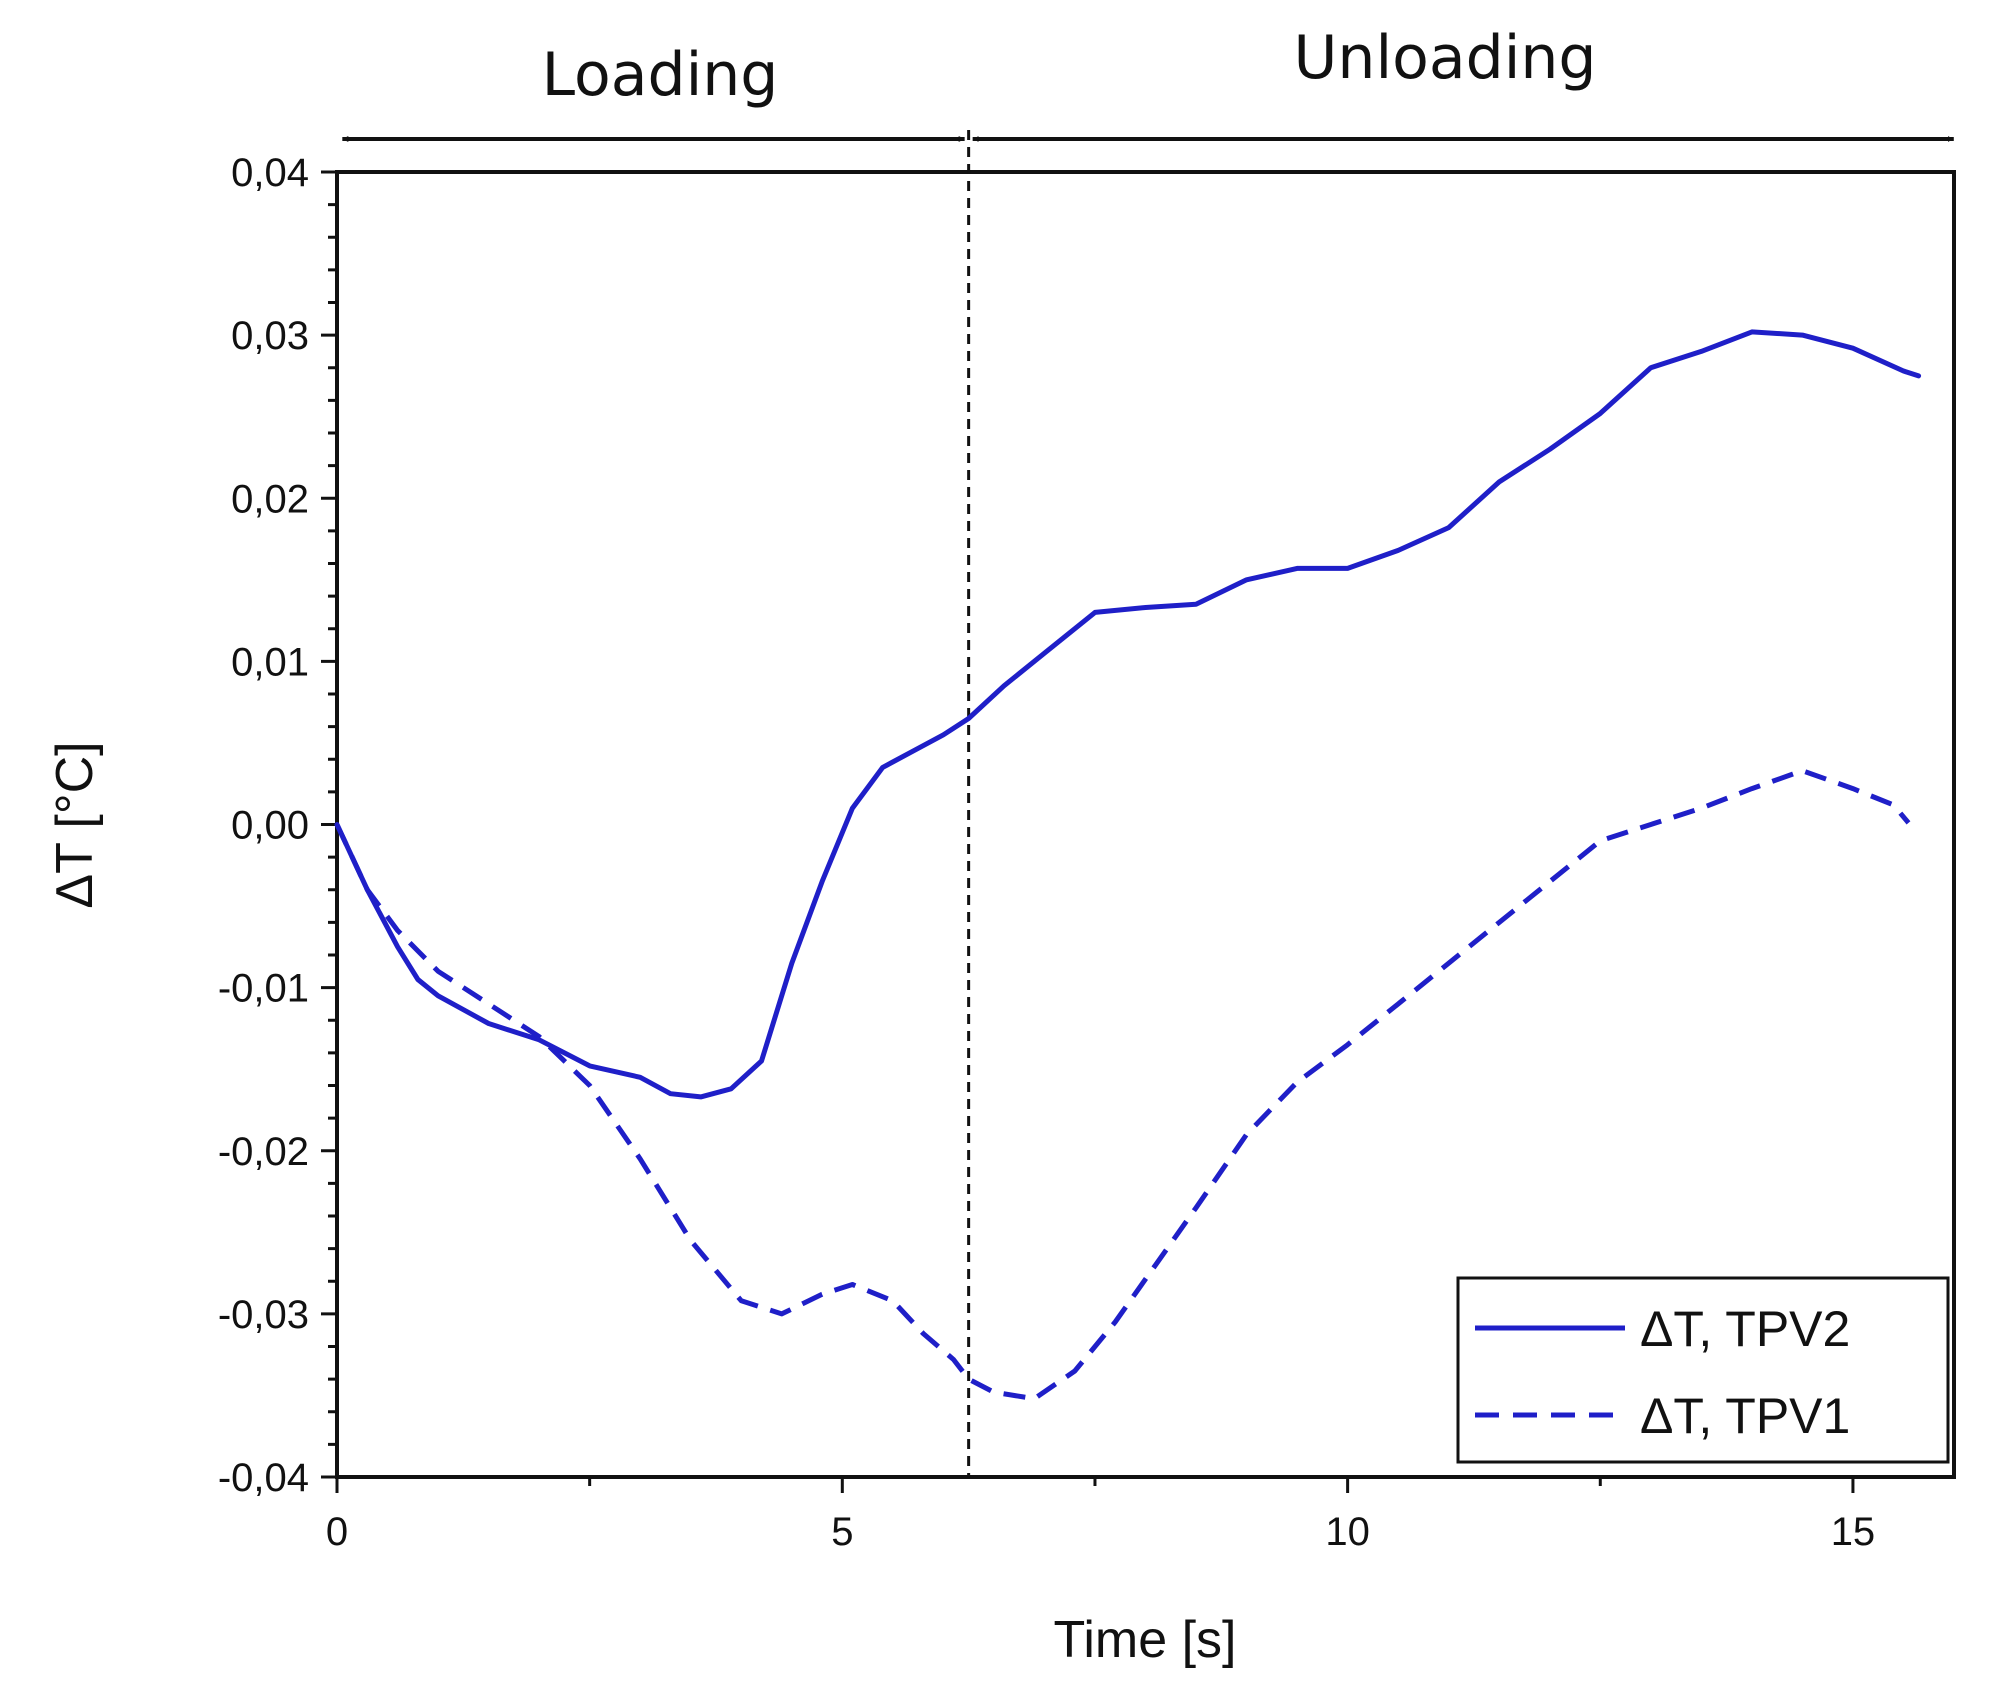 This screenshot has width=2001, height=1689. What do you see at coordinates (270, 826) in the screenshot?
I see `y-tick-label: 0,00` at bounding box center [270, 826].